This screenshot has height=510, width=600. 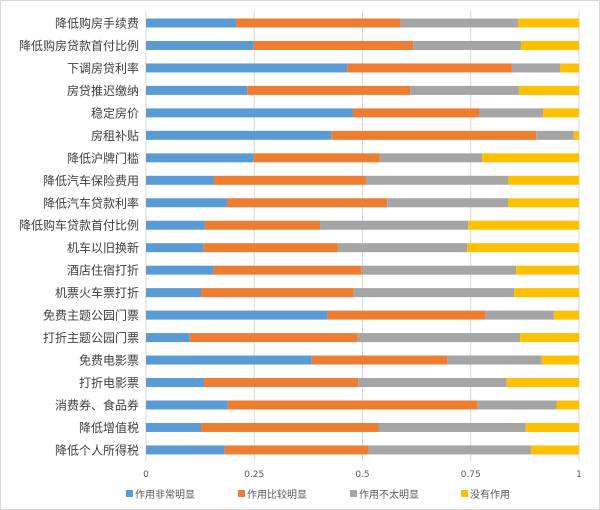 What do you see at coordinates (97, 292) in the screenshot?
I see `category-label: 机票火车票打折` at bounding box center [97, 292].